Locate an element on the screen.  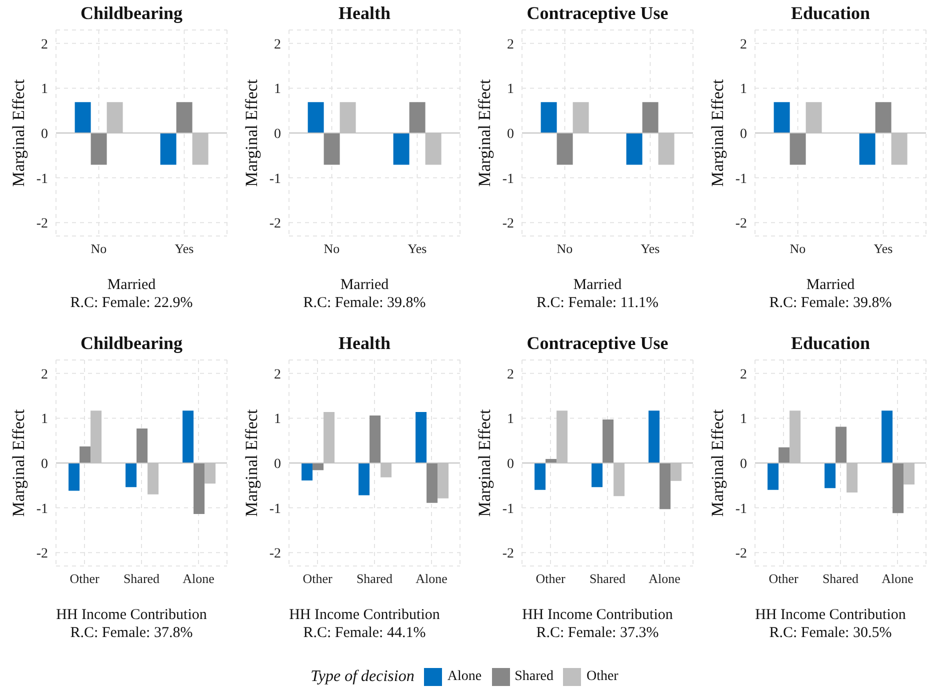
legend-label: Other is located at coordinates (602, 677).